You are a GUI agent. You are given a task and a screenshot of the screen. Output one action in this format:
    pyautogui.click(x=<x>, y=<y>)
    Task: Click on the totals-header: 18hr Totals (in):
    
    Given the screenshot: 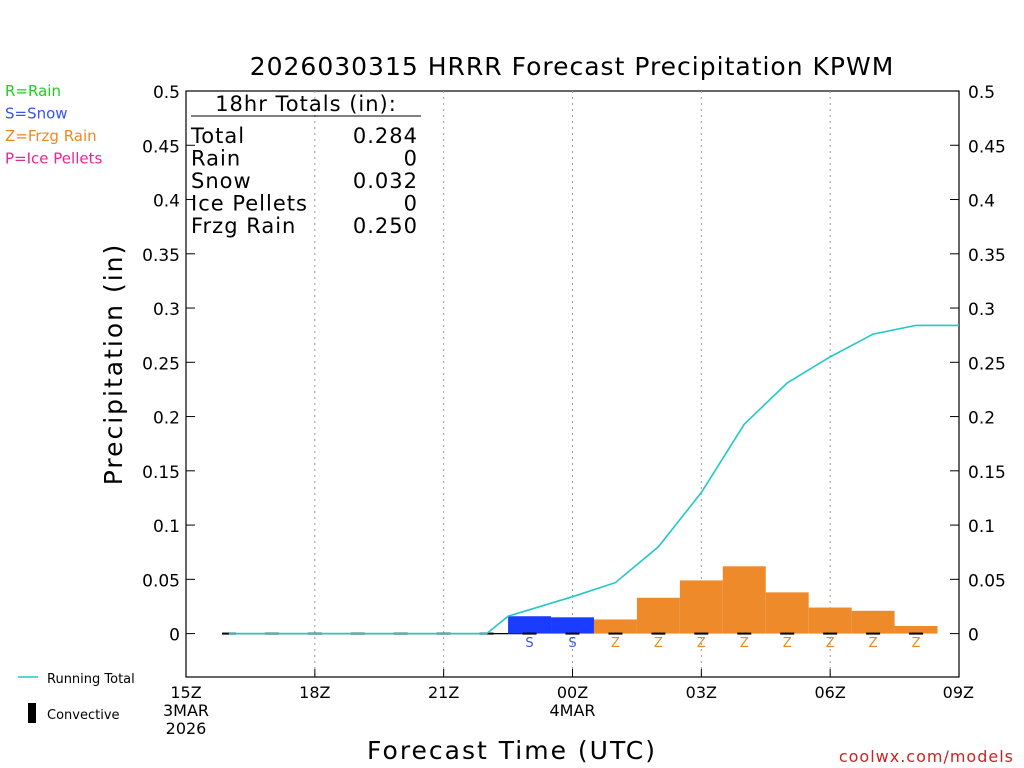 What is the action you would take?
    pyautogui.click(x=306, y=104)
    